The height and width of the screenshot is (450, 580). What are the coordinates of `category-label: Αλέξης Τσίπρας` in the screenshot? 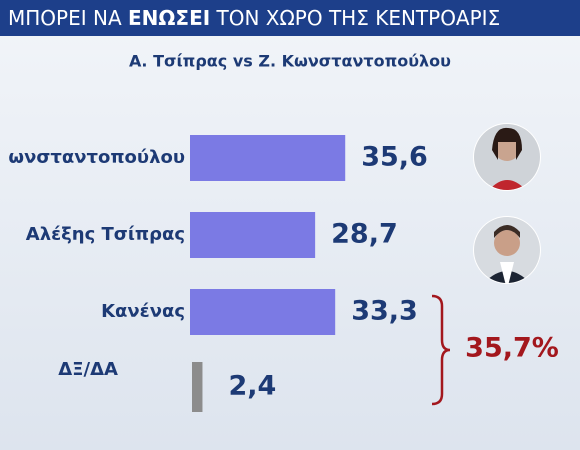 It's located at (105, 234).